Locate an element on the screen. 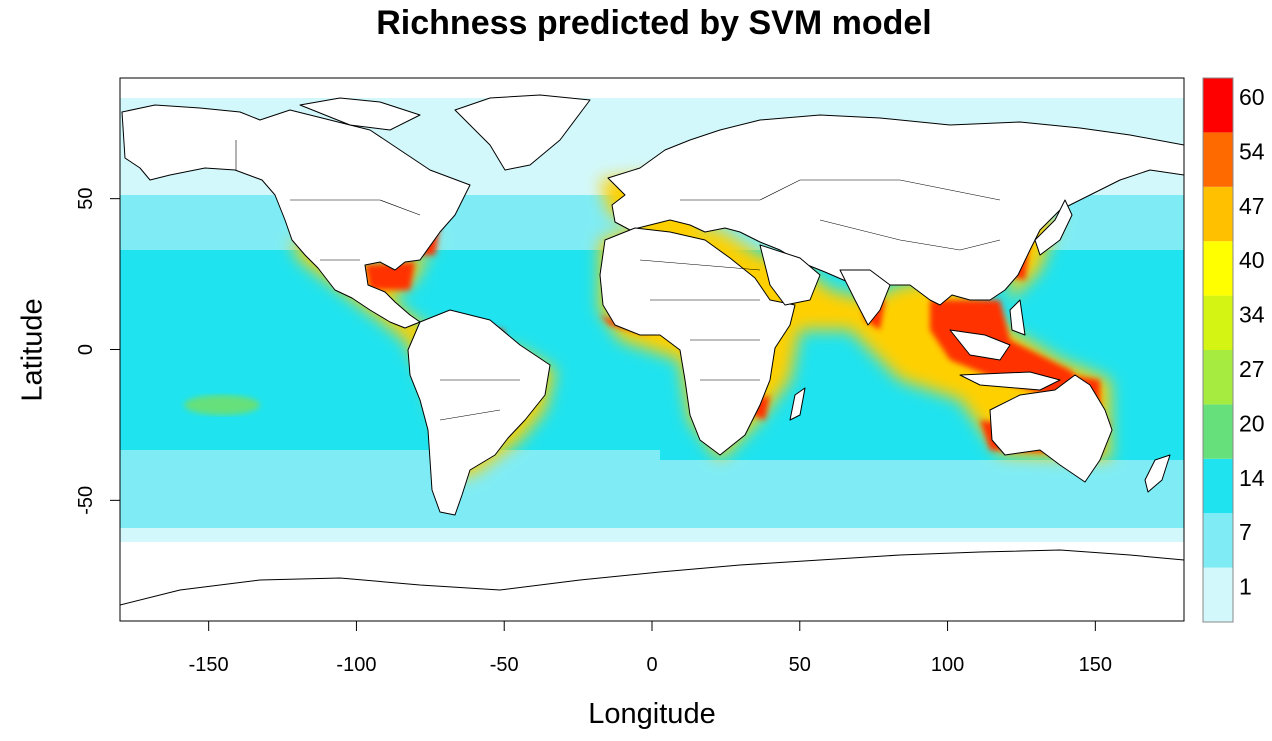  y-tick-label: -50 is located at coordinates (86, 500).